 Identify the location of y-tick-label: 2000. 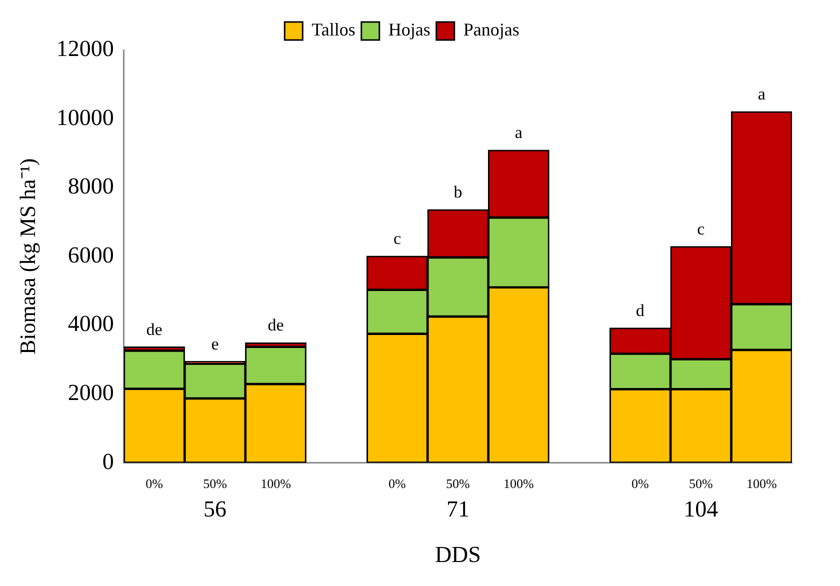
(91, 393).